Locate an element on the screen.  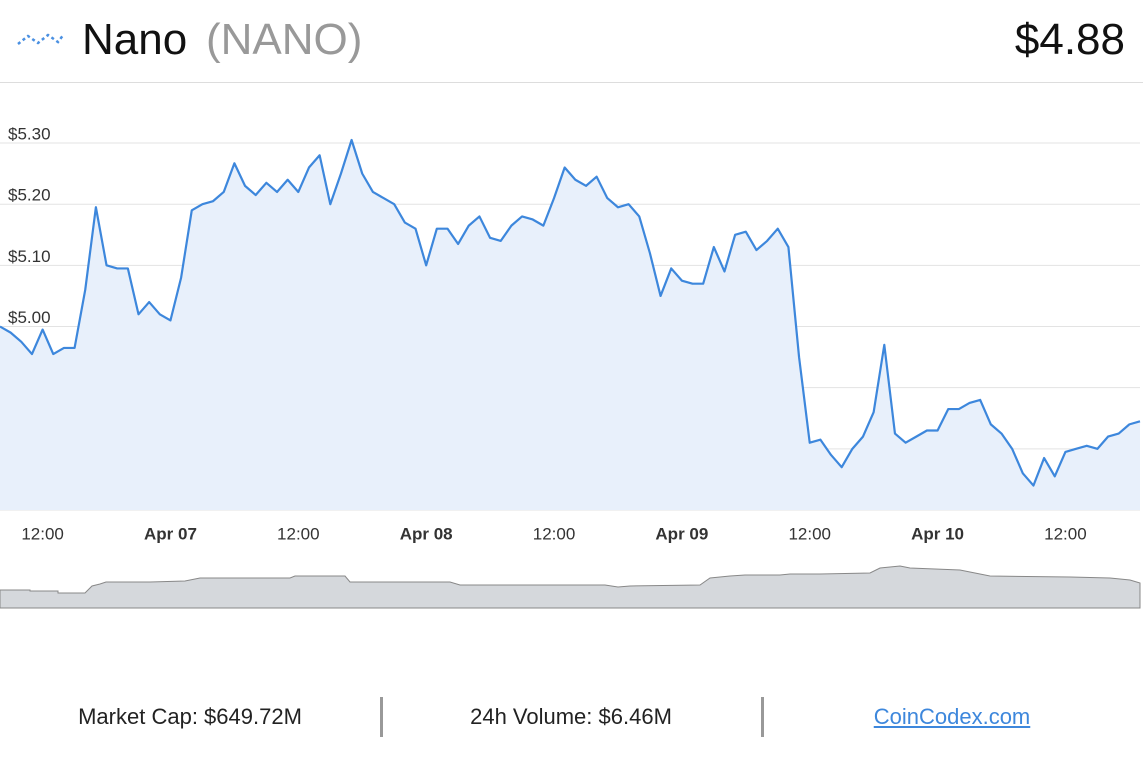
source-link: CoinCodex.com is located at coordinates (952, 716).